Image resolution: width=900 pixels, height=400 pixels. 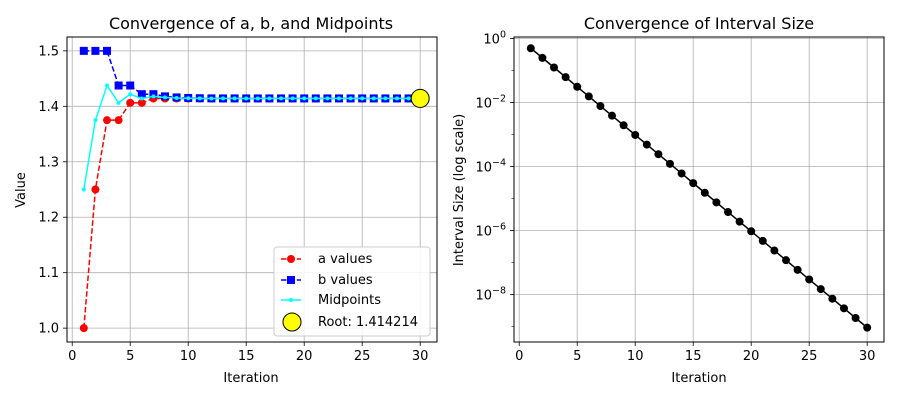 I want to click on right-chart-title: Convergence of Interval Size, so click(x=699, y=23).